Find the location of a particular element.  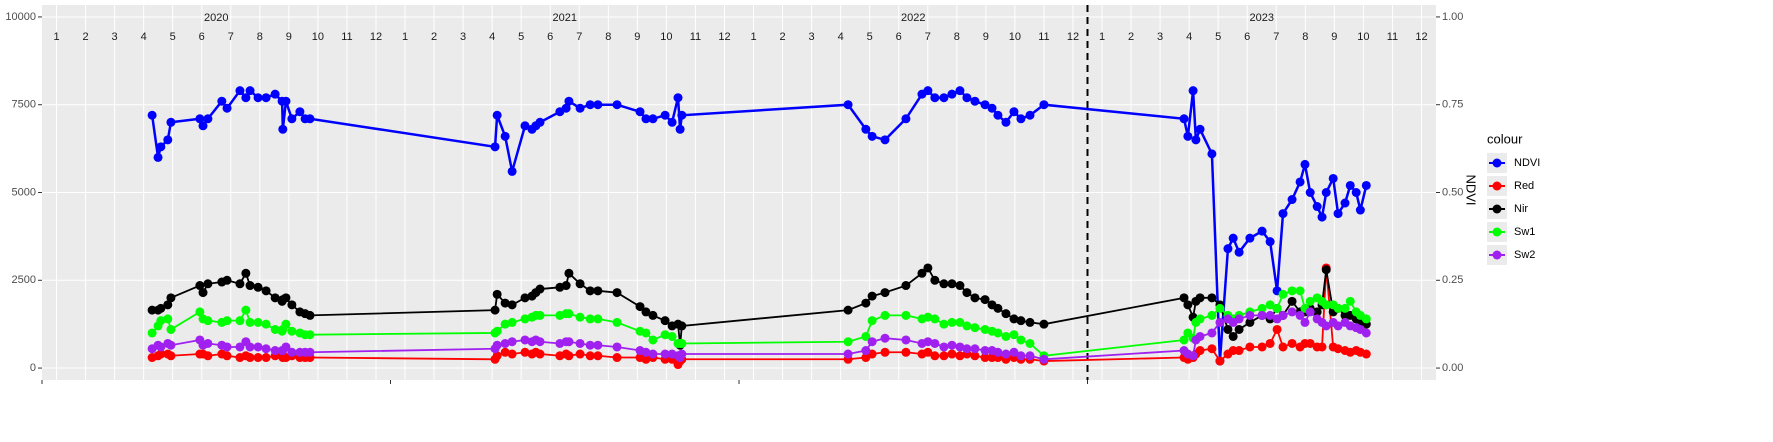

month-label: 10 is located at coordinates (666, 37).